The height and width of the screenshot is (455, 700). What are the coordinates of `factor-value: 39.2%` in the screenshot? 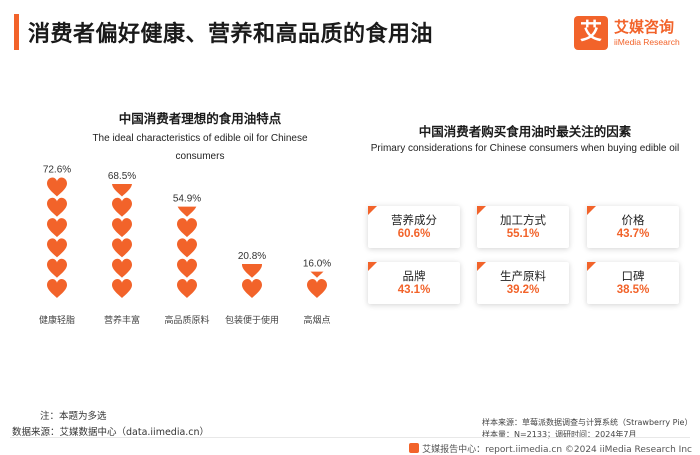 It's located at (523, 290).